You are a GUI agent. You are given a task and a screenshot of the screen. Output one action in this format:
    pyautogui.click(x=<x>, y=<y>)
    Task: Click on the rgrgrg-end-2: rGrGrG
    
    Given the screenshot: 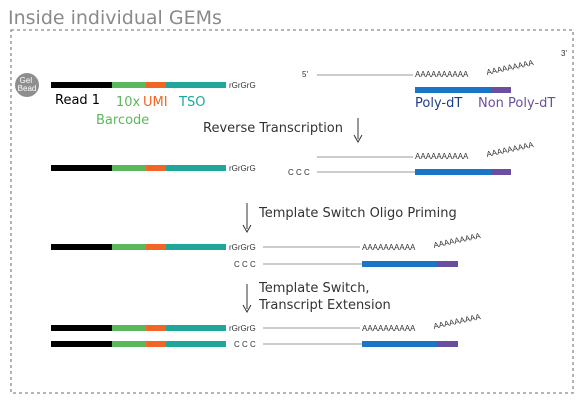 What is the action you would take?
    pyautogui.click(x=242, y=168)
    